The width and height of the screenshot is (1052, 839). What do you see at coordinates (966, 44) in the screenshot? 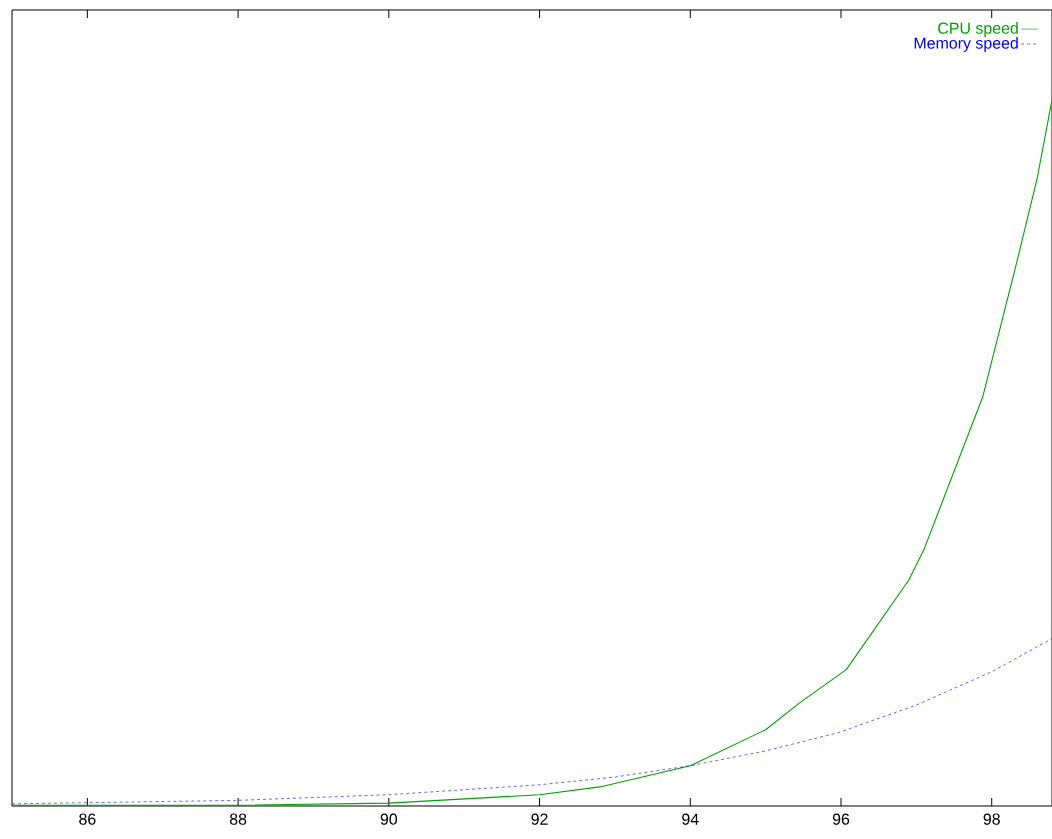
I see `legend-label: Memory speed` at bounding box center [966, 44].